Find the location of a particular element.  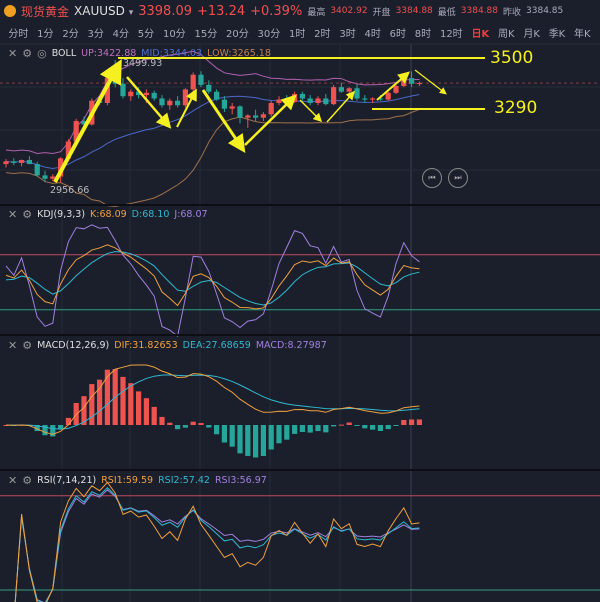

macd-dea: DEA:27.68659 is located at coordinates (216, 345).